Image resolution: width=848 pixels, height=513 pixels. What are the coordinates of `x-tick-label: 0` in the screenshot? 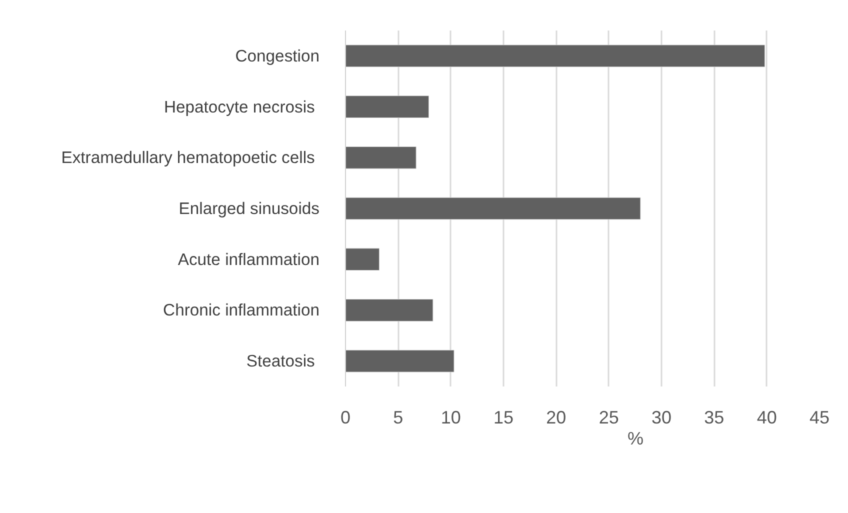 It's located at (345, 418).